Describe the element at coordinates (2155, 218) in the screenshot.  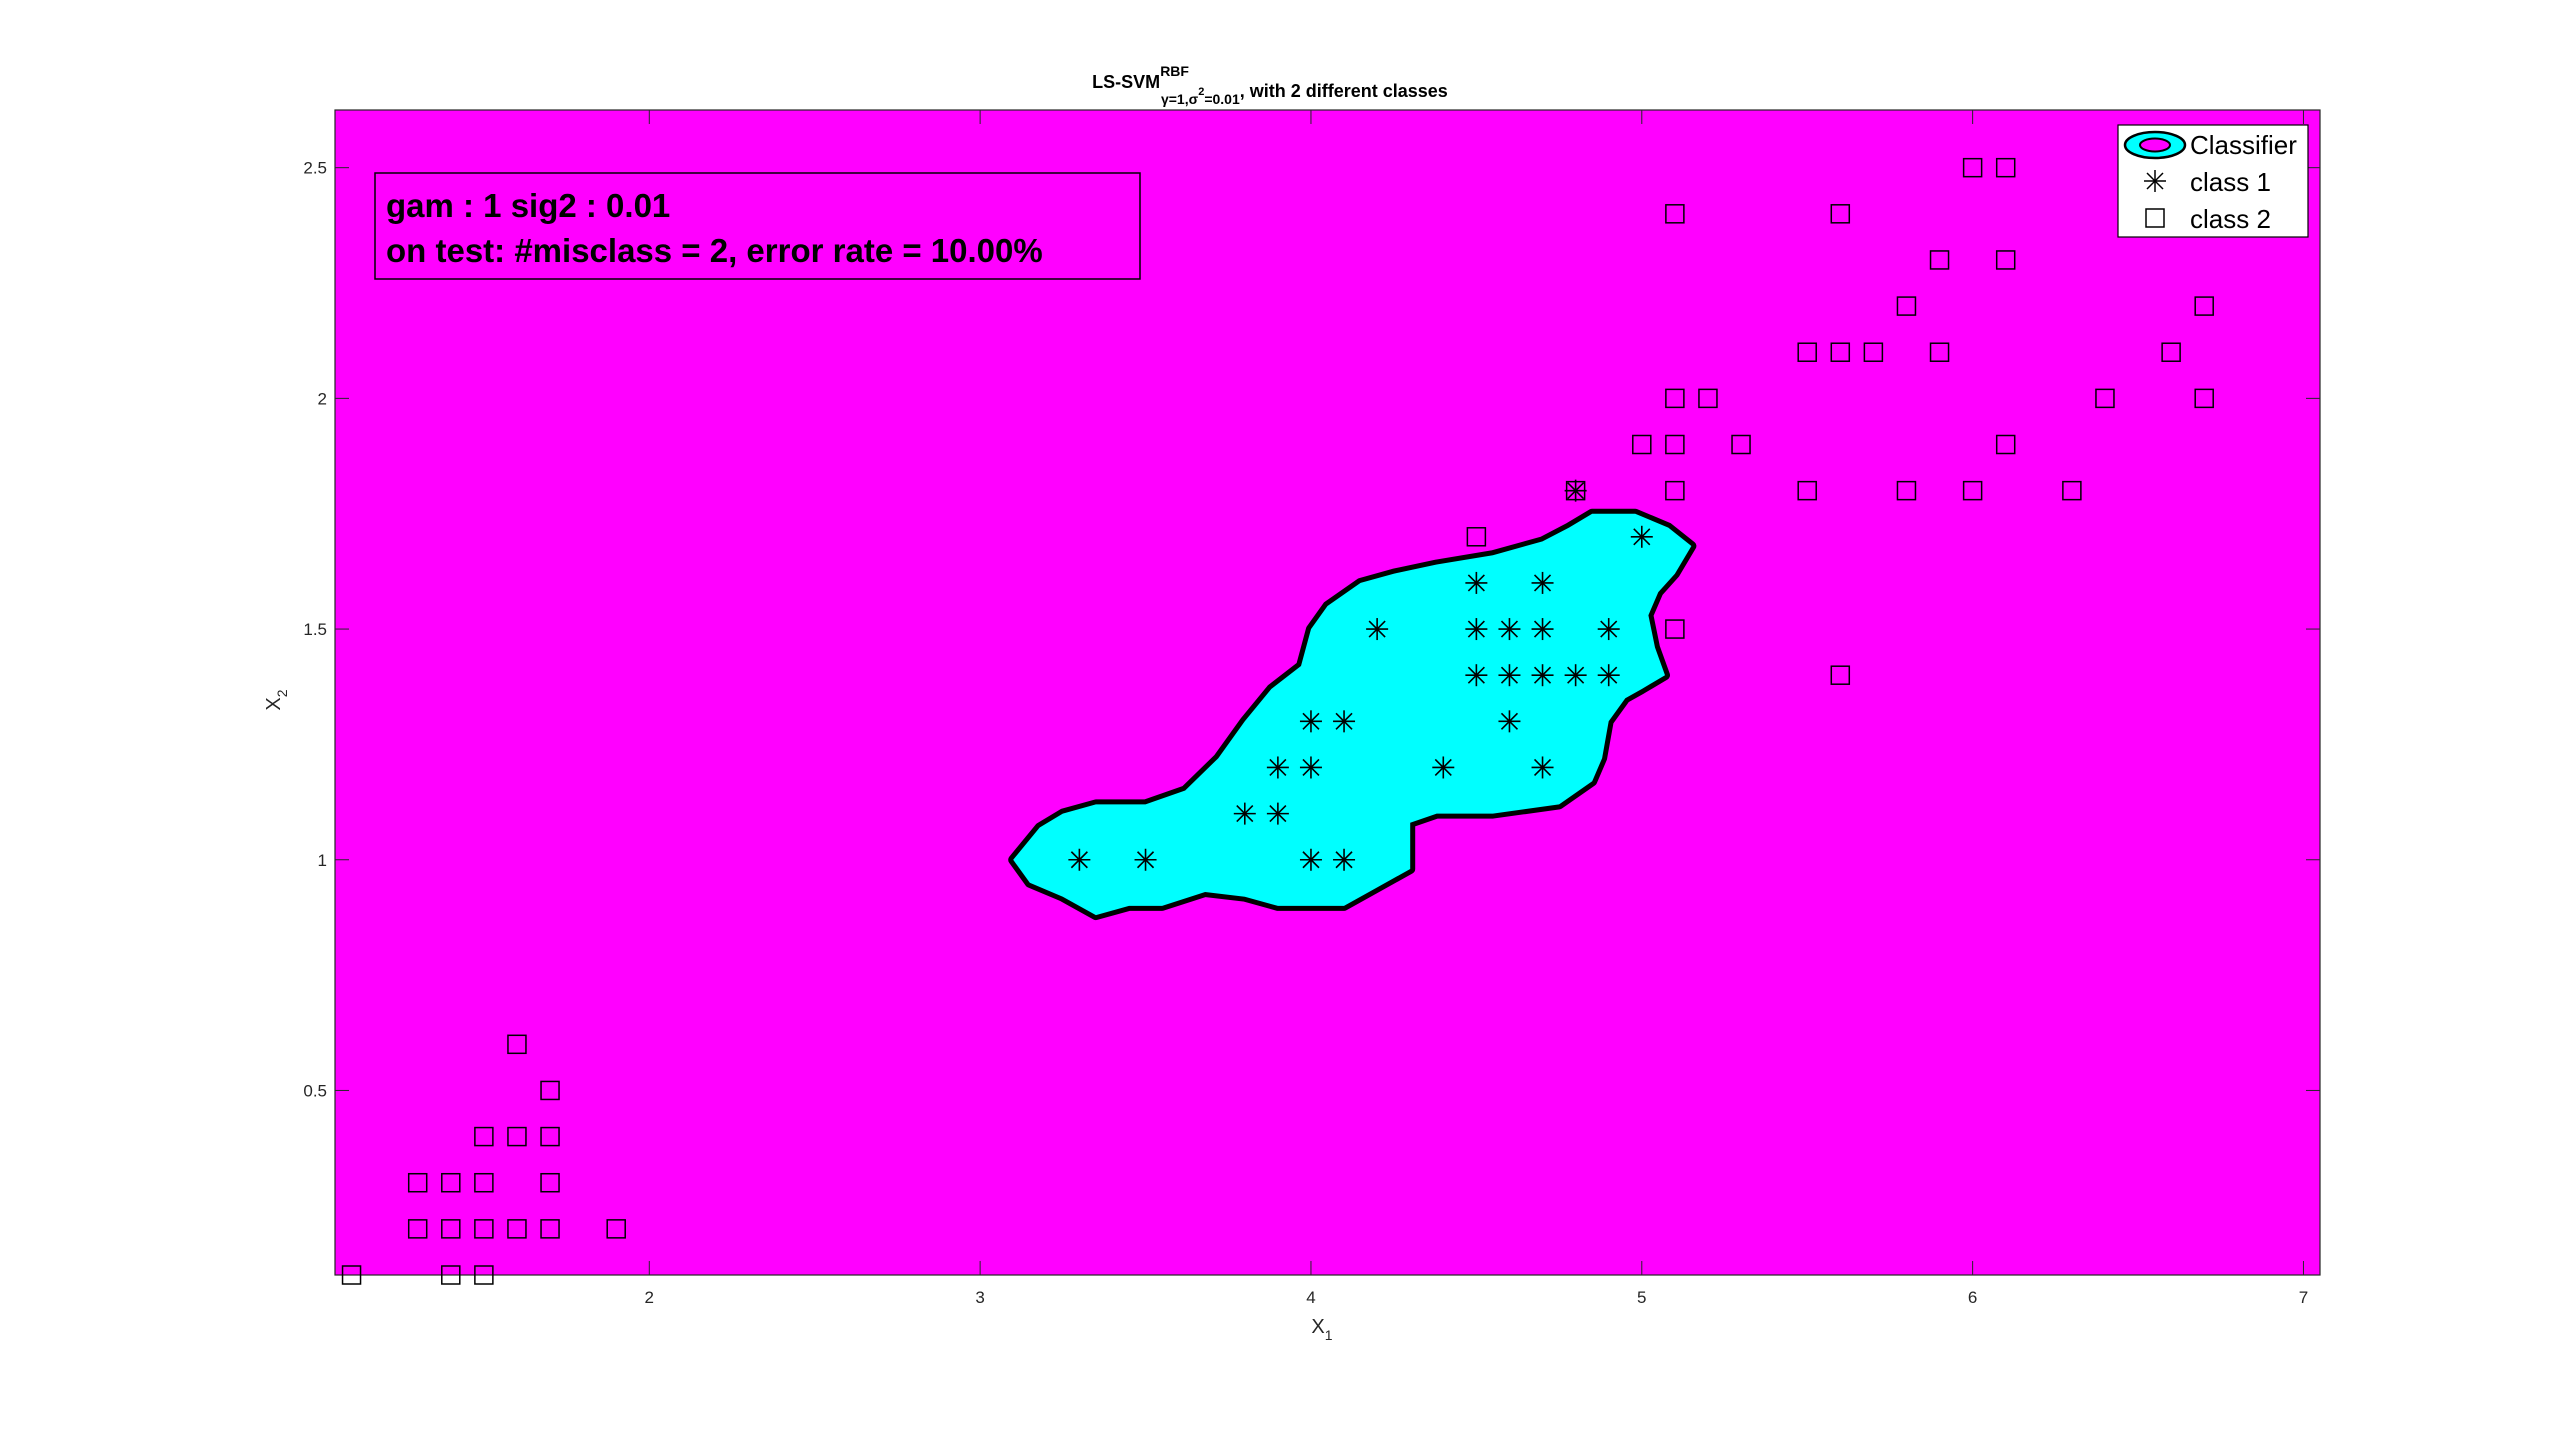
I see `legend-square-icon` at that location.